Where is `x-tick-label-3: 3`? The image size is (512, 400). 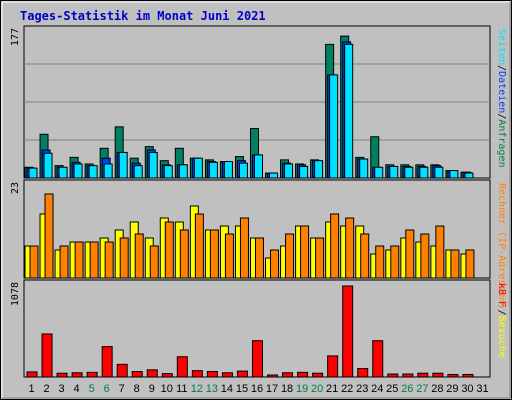 x-tick-label-3: 3 is located at coordinates (62, 389).